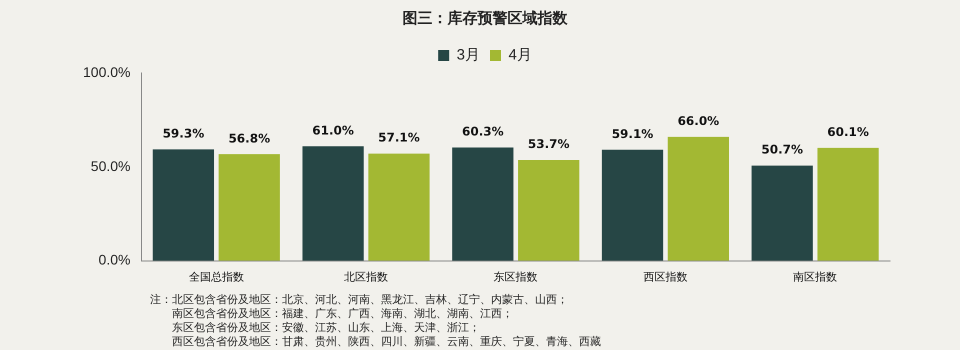  Describe the element at coordinates (183, 133) in the screenshot. I see `data-label: 59.3%` at that location.